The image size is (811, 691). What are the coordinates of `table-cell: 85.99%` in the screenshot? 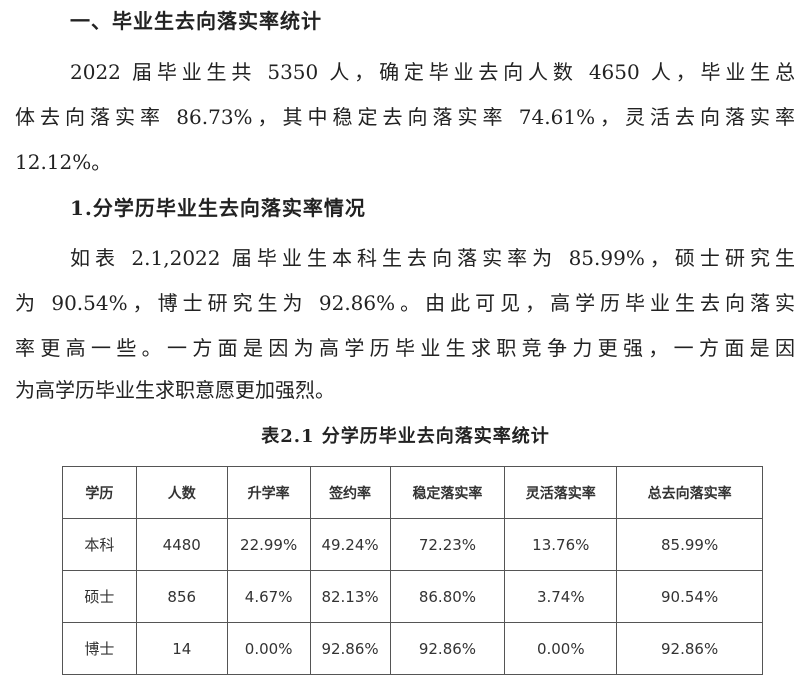 It's located at (689, 544).